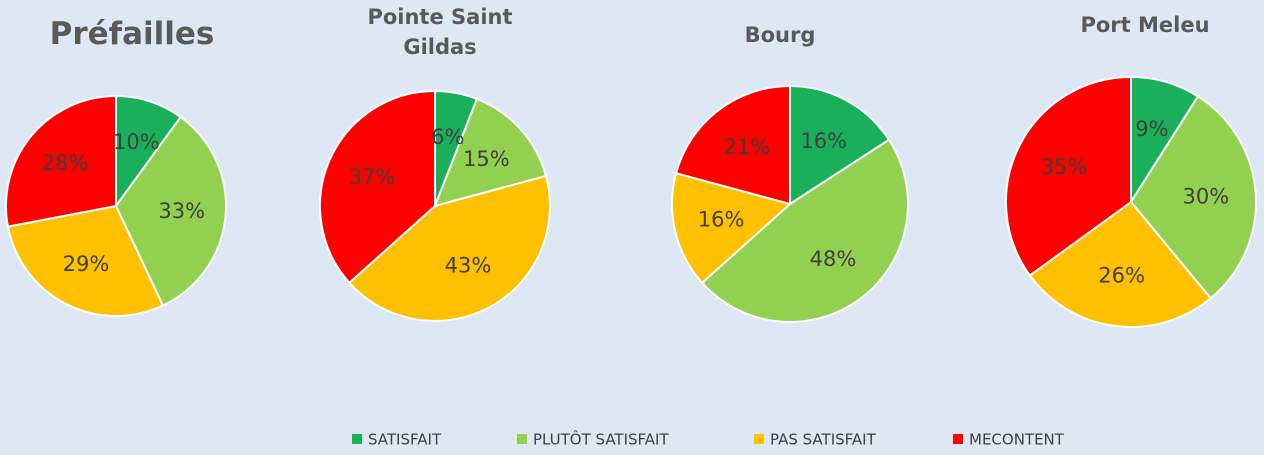 This screenshot has height=455, width=1264. I want to click on data-label: 33%, so click(181, 211).